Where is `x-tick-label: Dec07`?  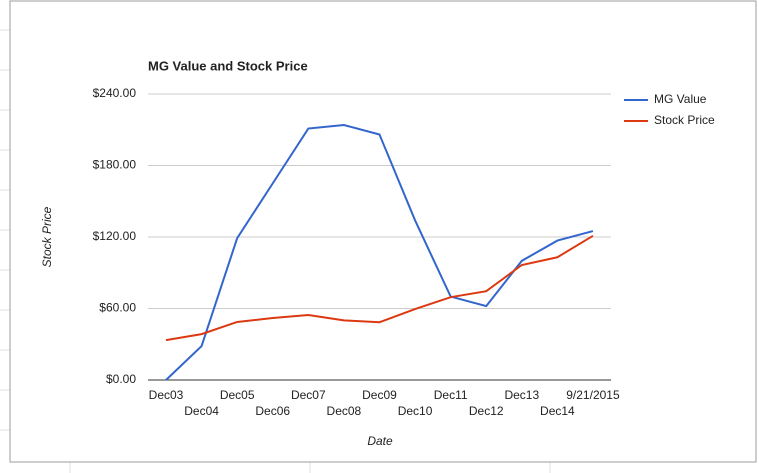 x-tick-label: Dec07 is located at coordinates (308, 395).